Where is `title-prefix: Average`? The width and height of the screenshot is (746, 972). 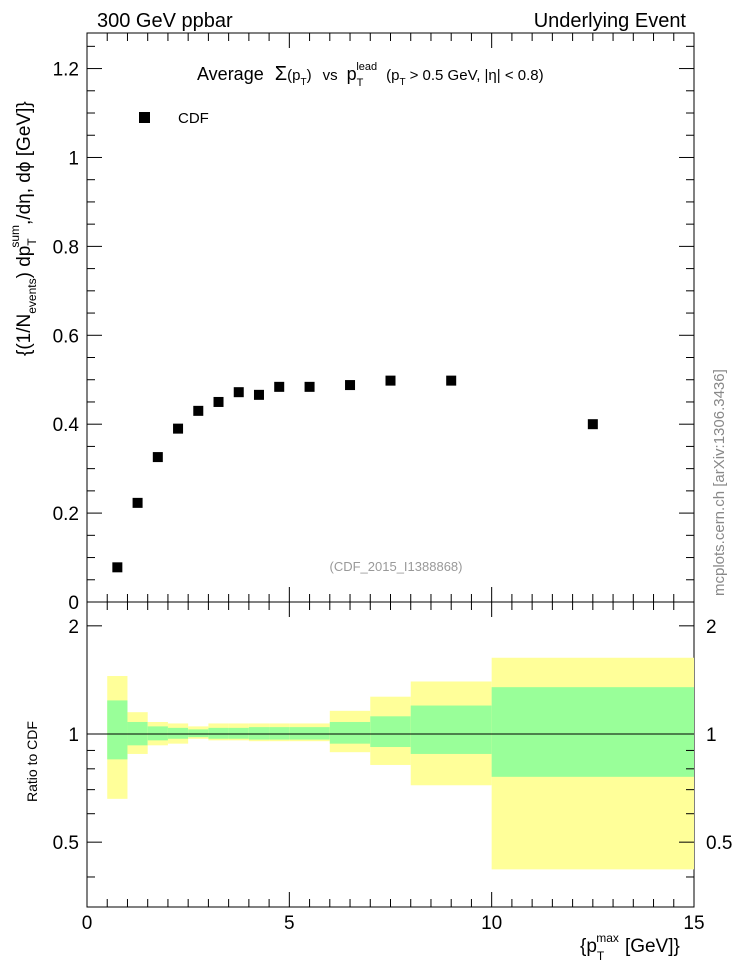
title-prefix: Average is located at coordinates (230, 74).